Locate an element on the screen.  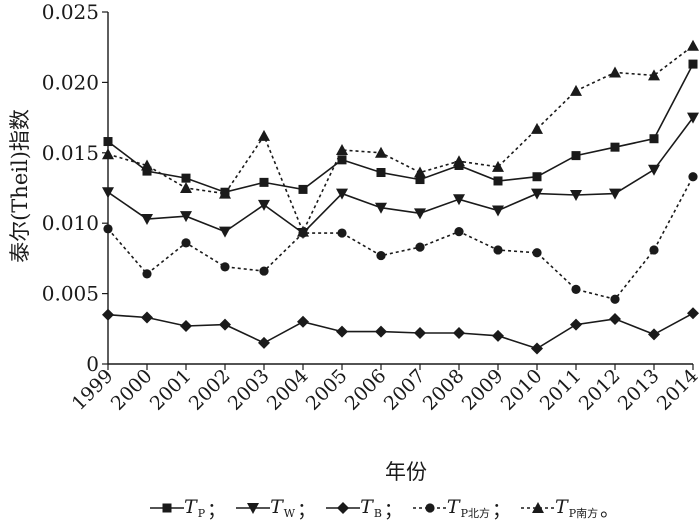
series-T-B is located at coordinates (400, 331).